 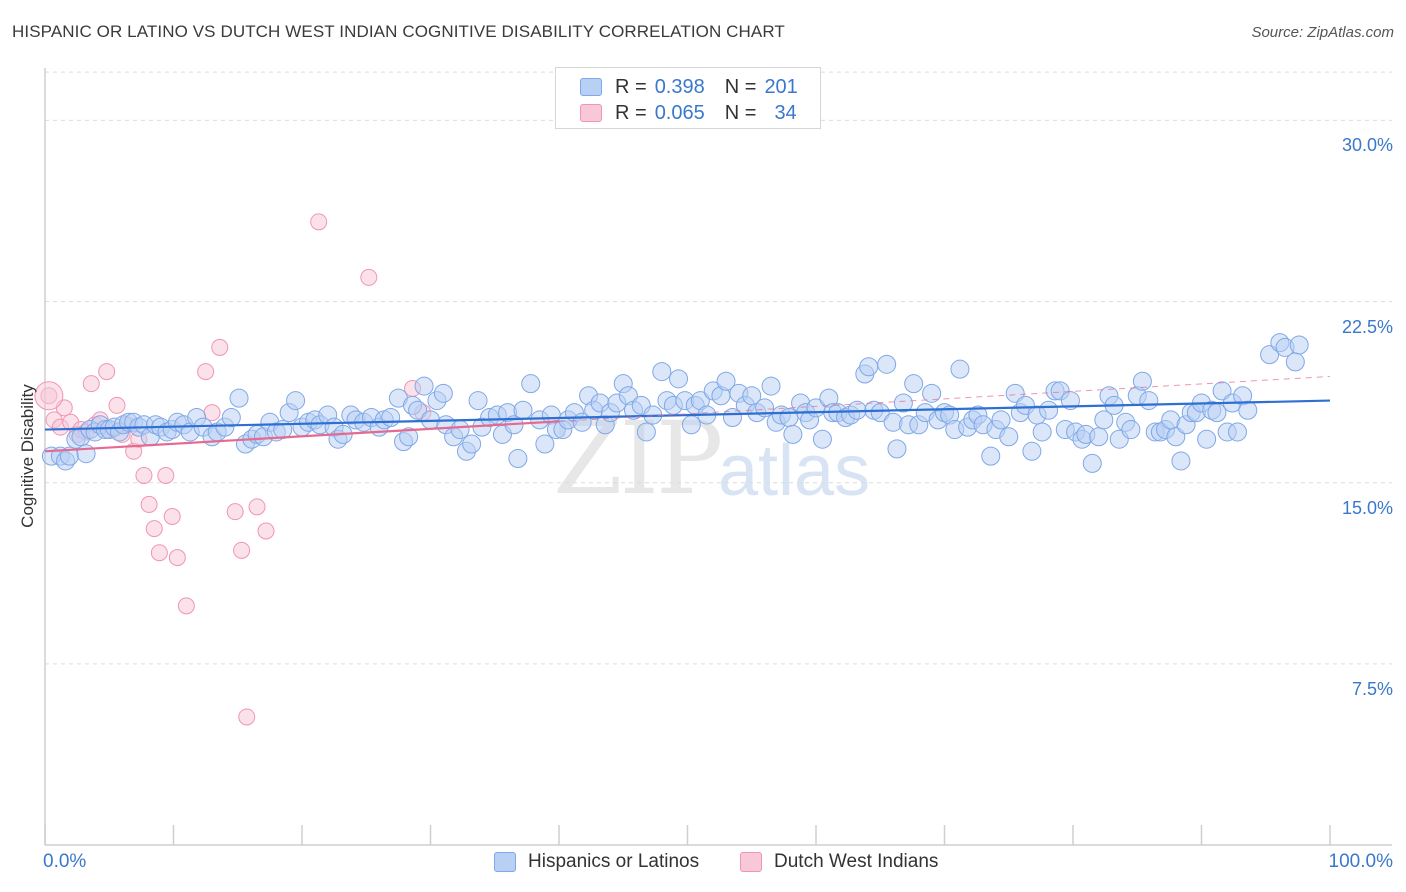 I want to click on stats-row-dutch: R = 0.065 N = 34, so click(x=688, y=113).